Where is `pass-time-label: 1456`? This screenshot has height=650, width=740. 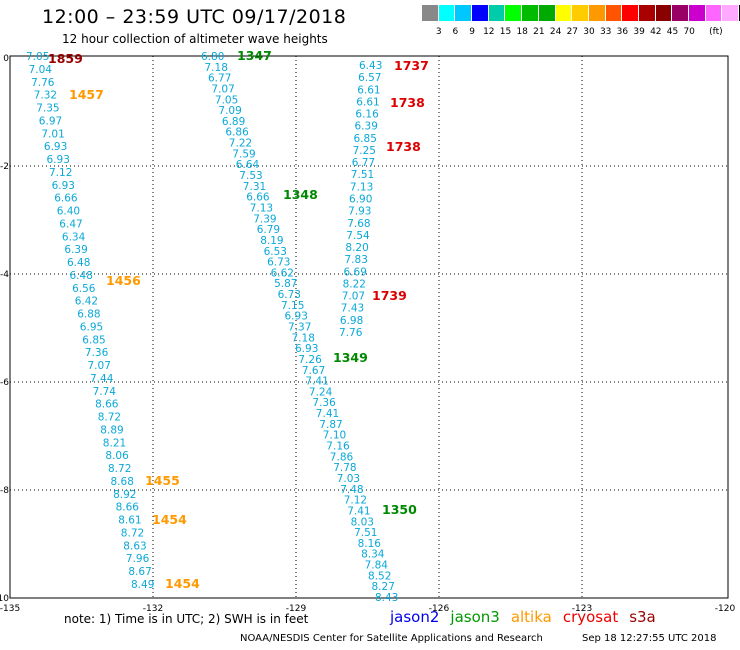
pass-time-label: 1456 is located at coordinates (123, 280).